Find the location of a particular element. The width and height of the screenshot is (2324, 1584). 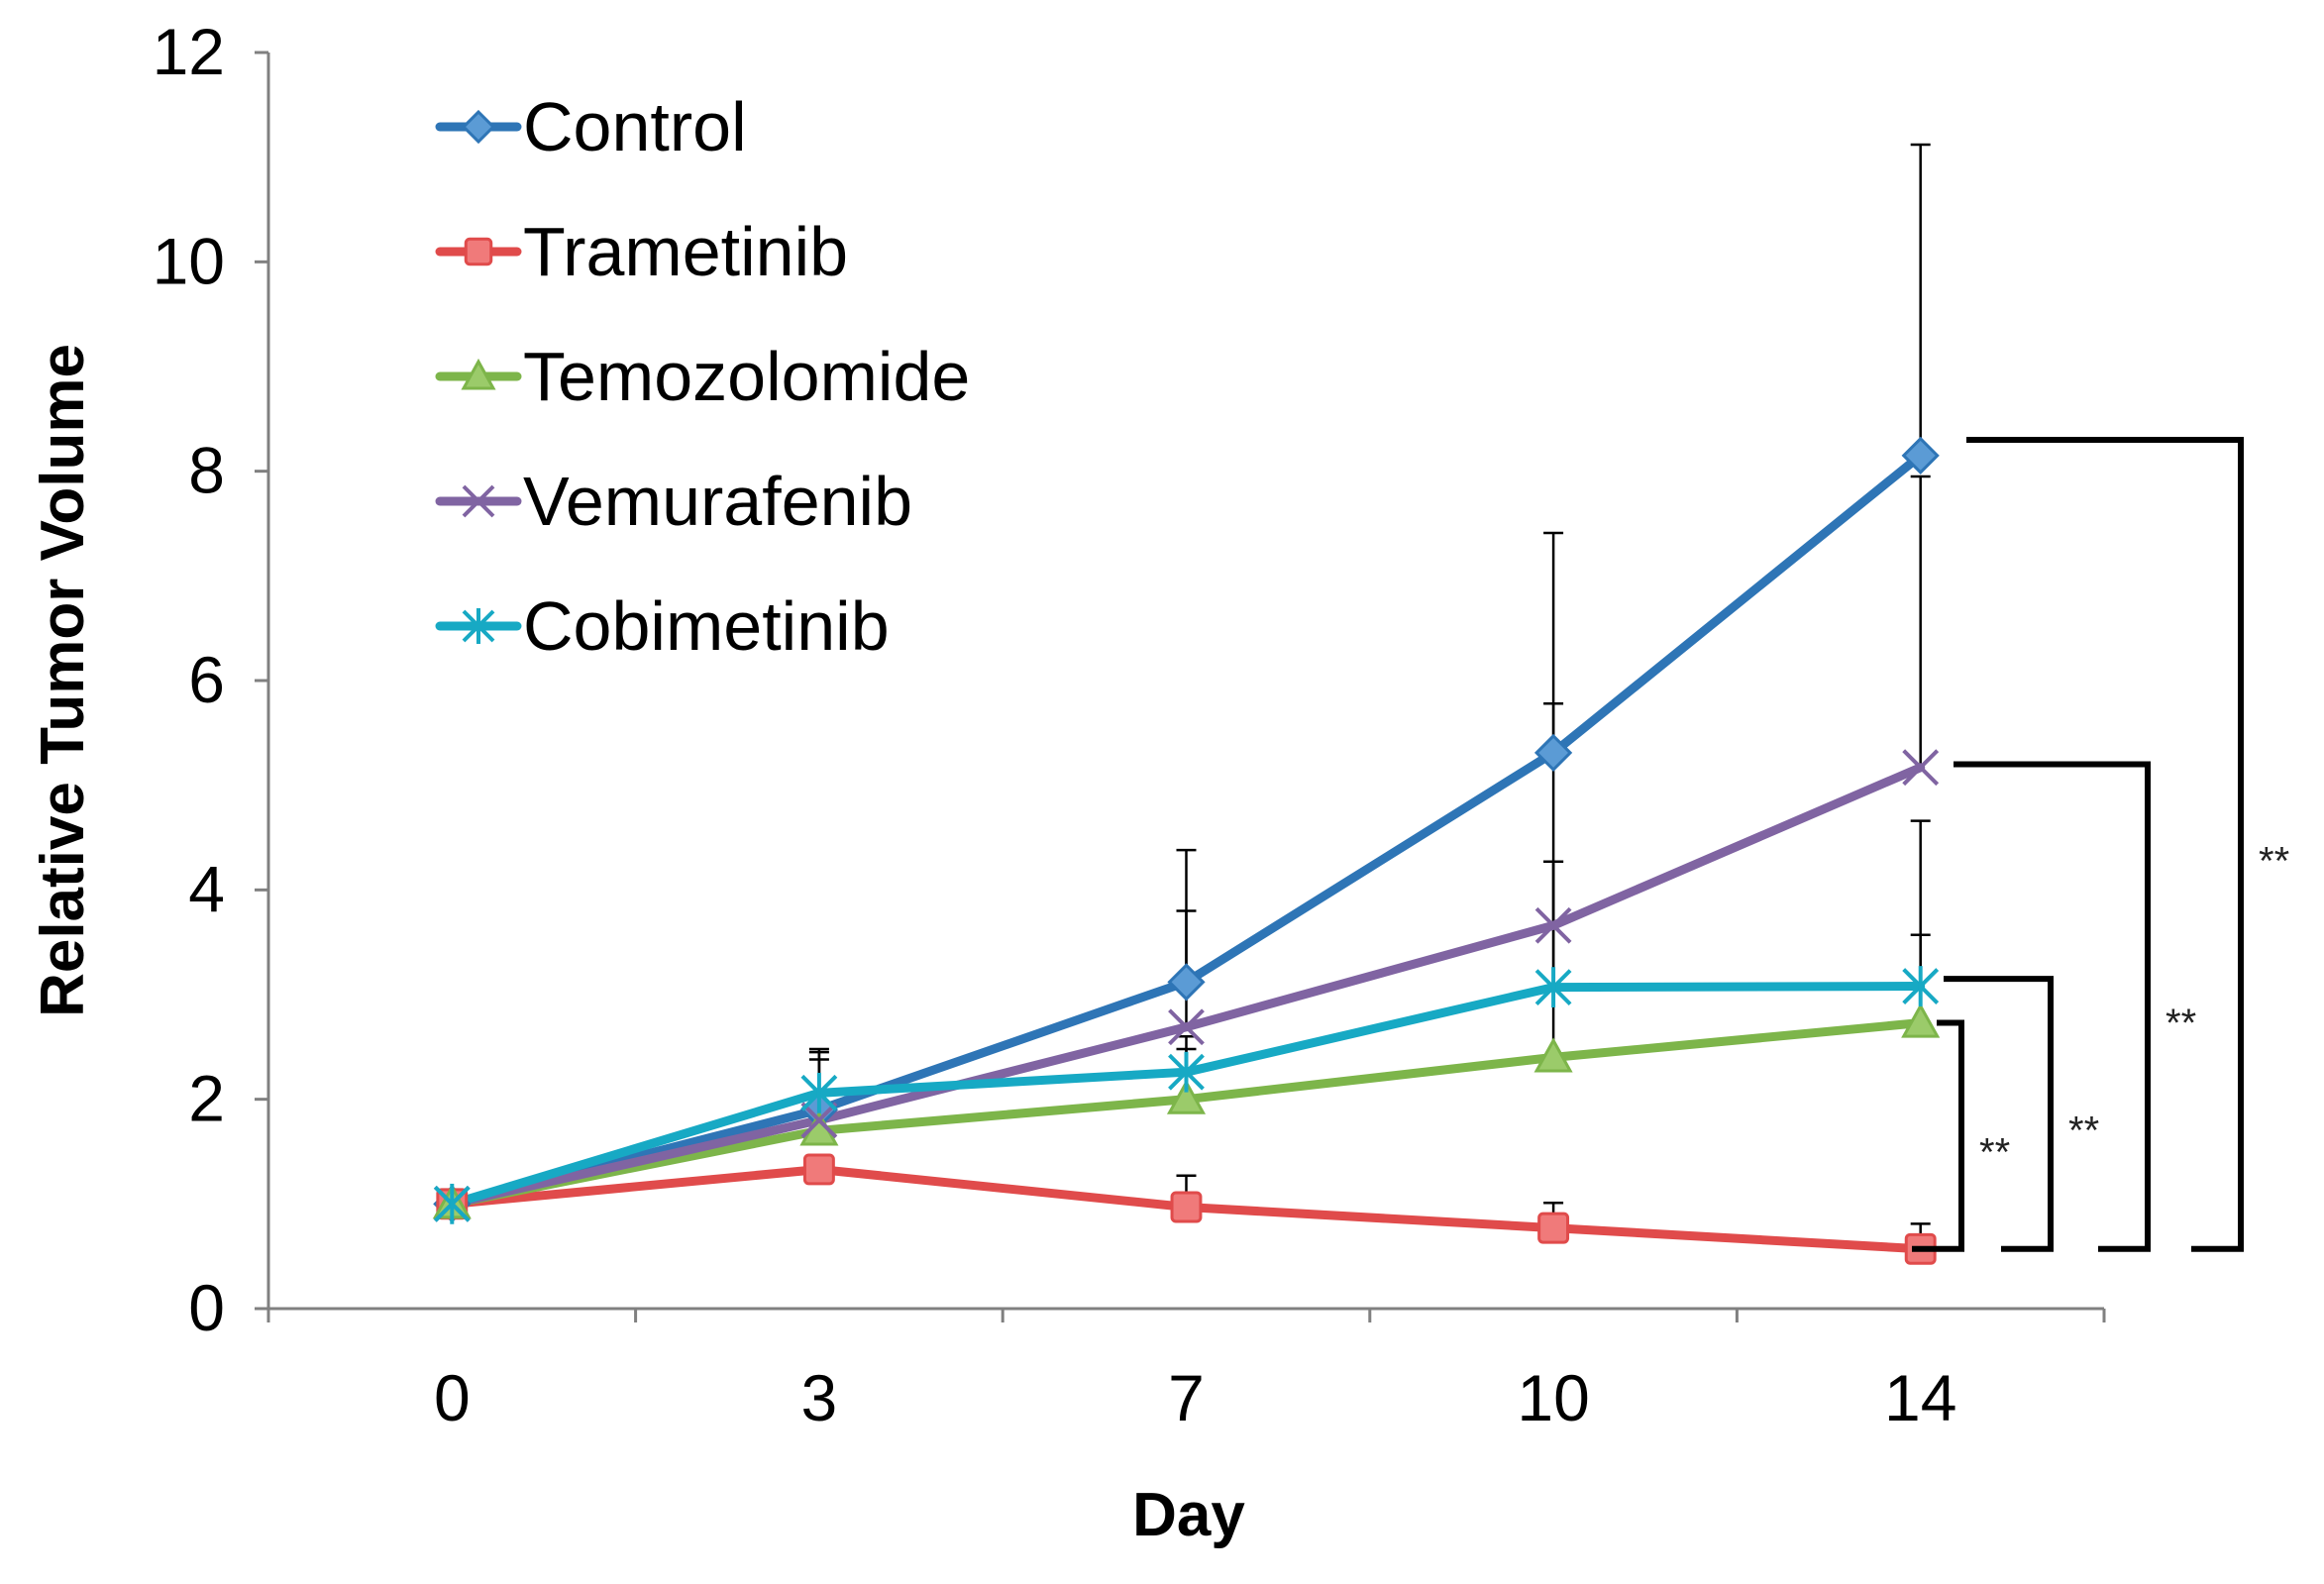

legend-item-trametinib: Trametinib is located at coordinates (641, 251).